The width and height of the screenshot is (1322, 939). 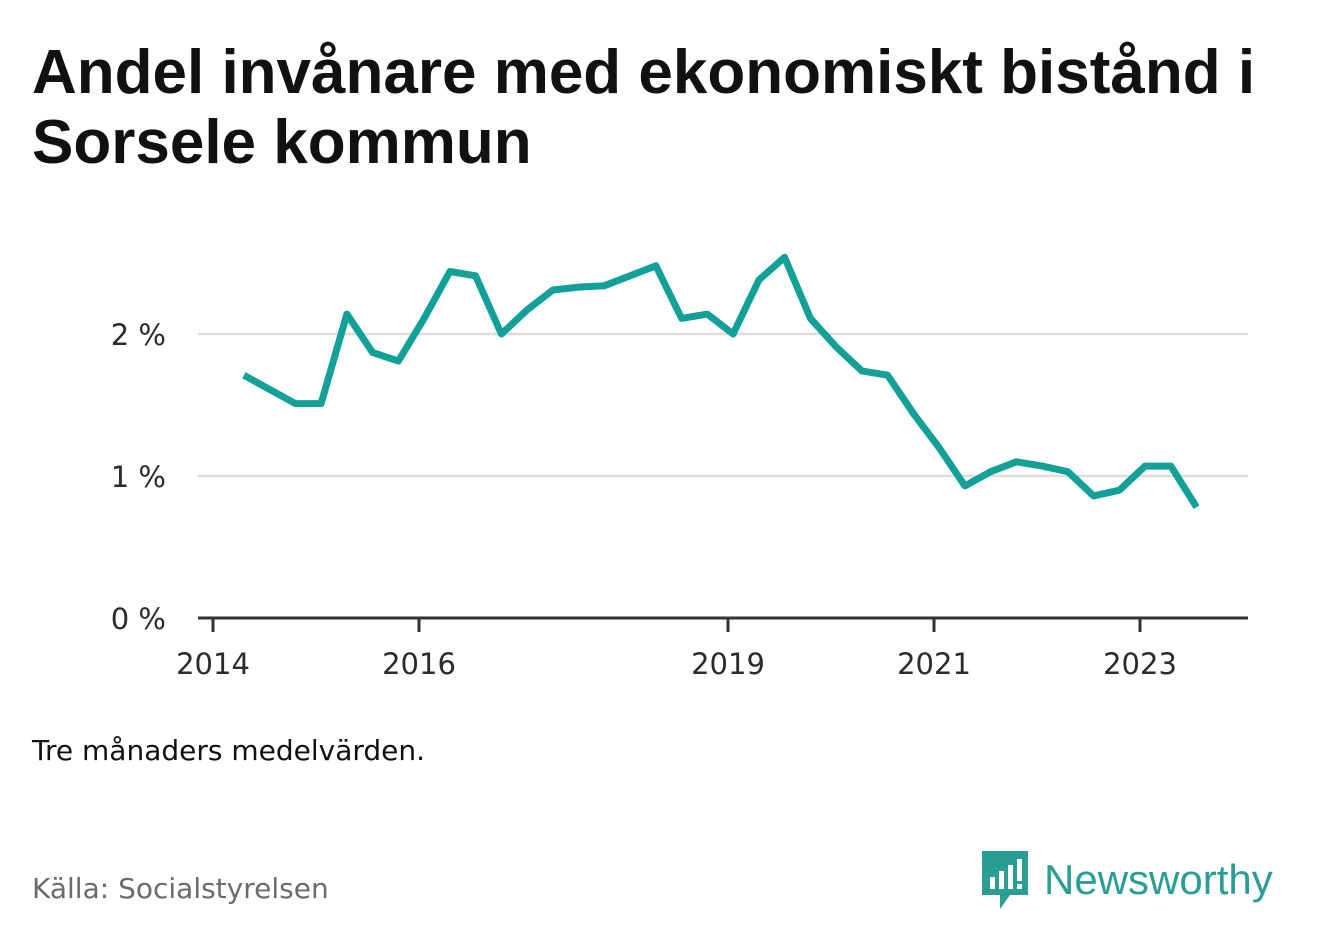 I want to click on x-axis-labels: 2014 2016 2019 2021 2023, so click(x=676, y=664).